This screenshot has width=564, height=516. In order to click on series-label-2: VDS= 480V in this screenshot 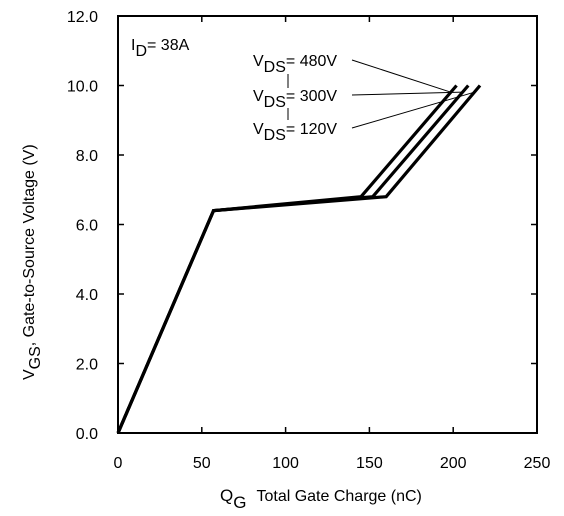, I will do `click(295, 64)`.